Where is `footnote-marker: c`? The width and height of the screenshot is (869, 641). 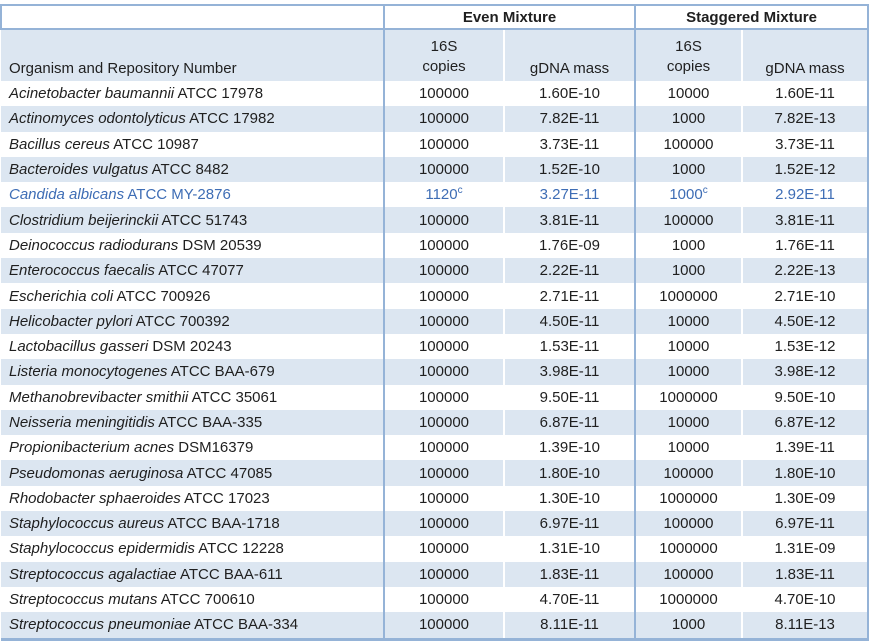
footnote-marker: c is located at coordinates (460, 191).